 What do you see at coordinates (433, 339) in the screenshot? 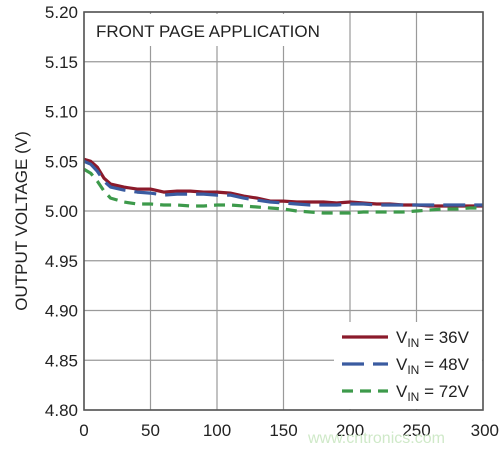
I see `legend-label-1: VIN = 36V` at bounding box center [433, 339].